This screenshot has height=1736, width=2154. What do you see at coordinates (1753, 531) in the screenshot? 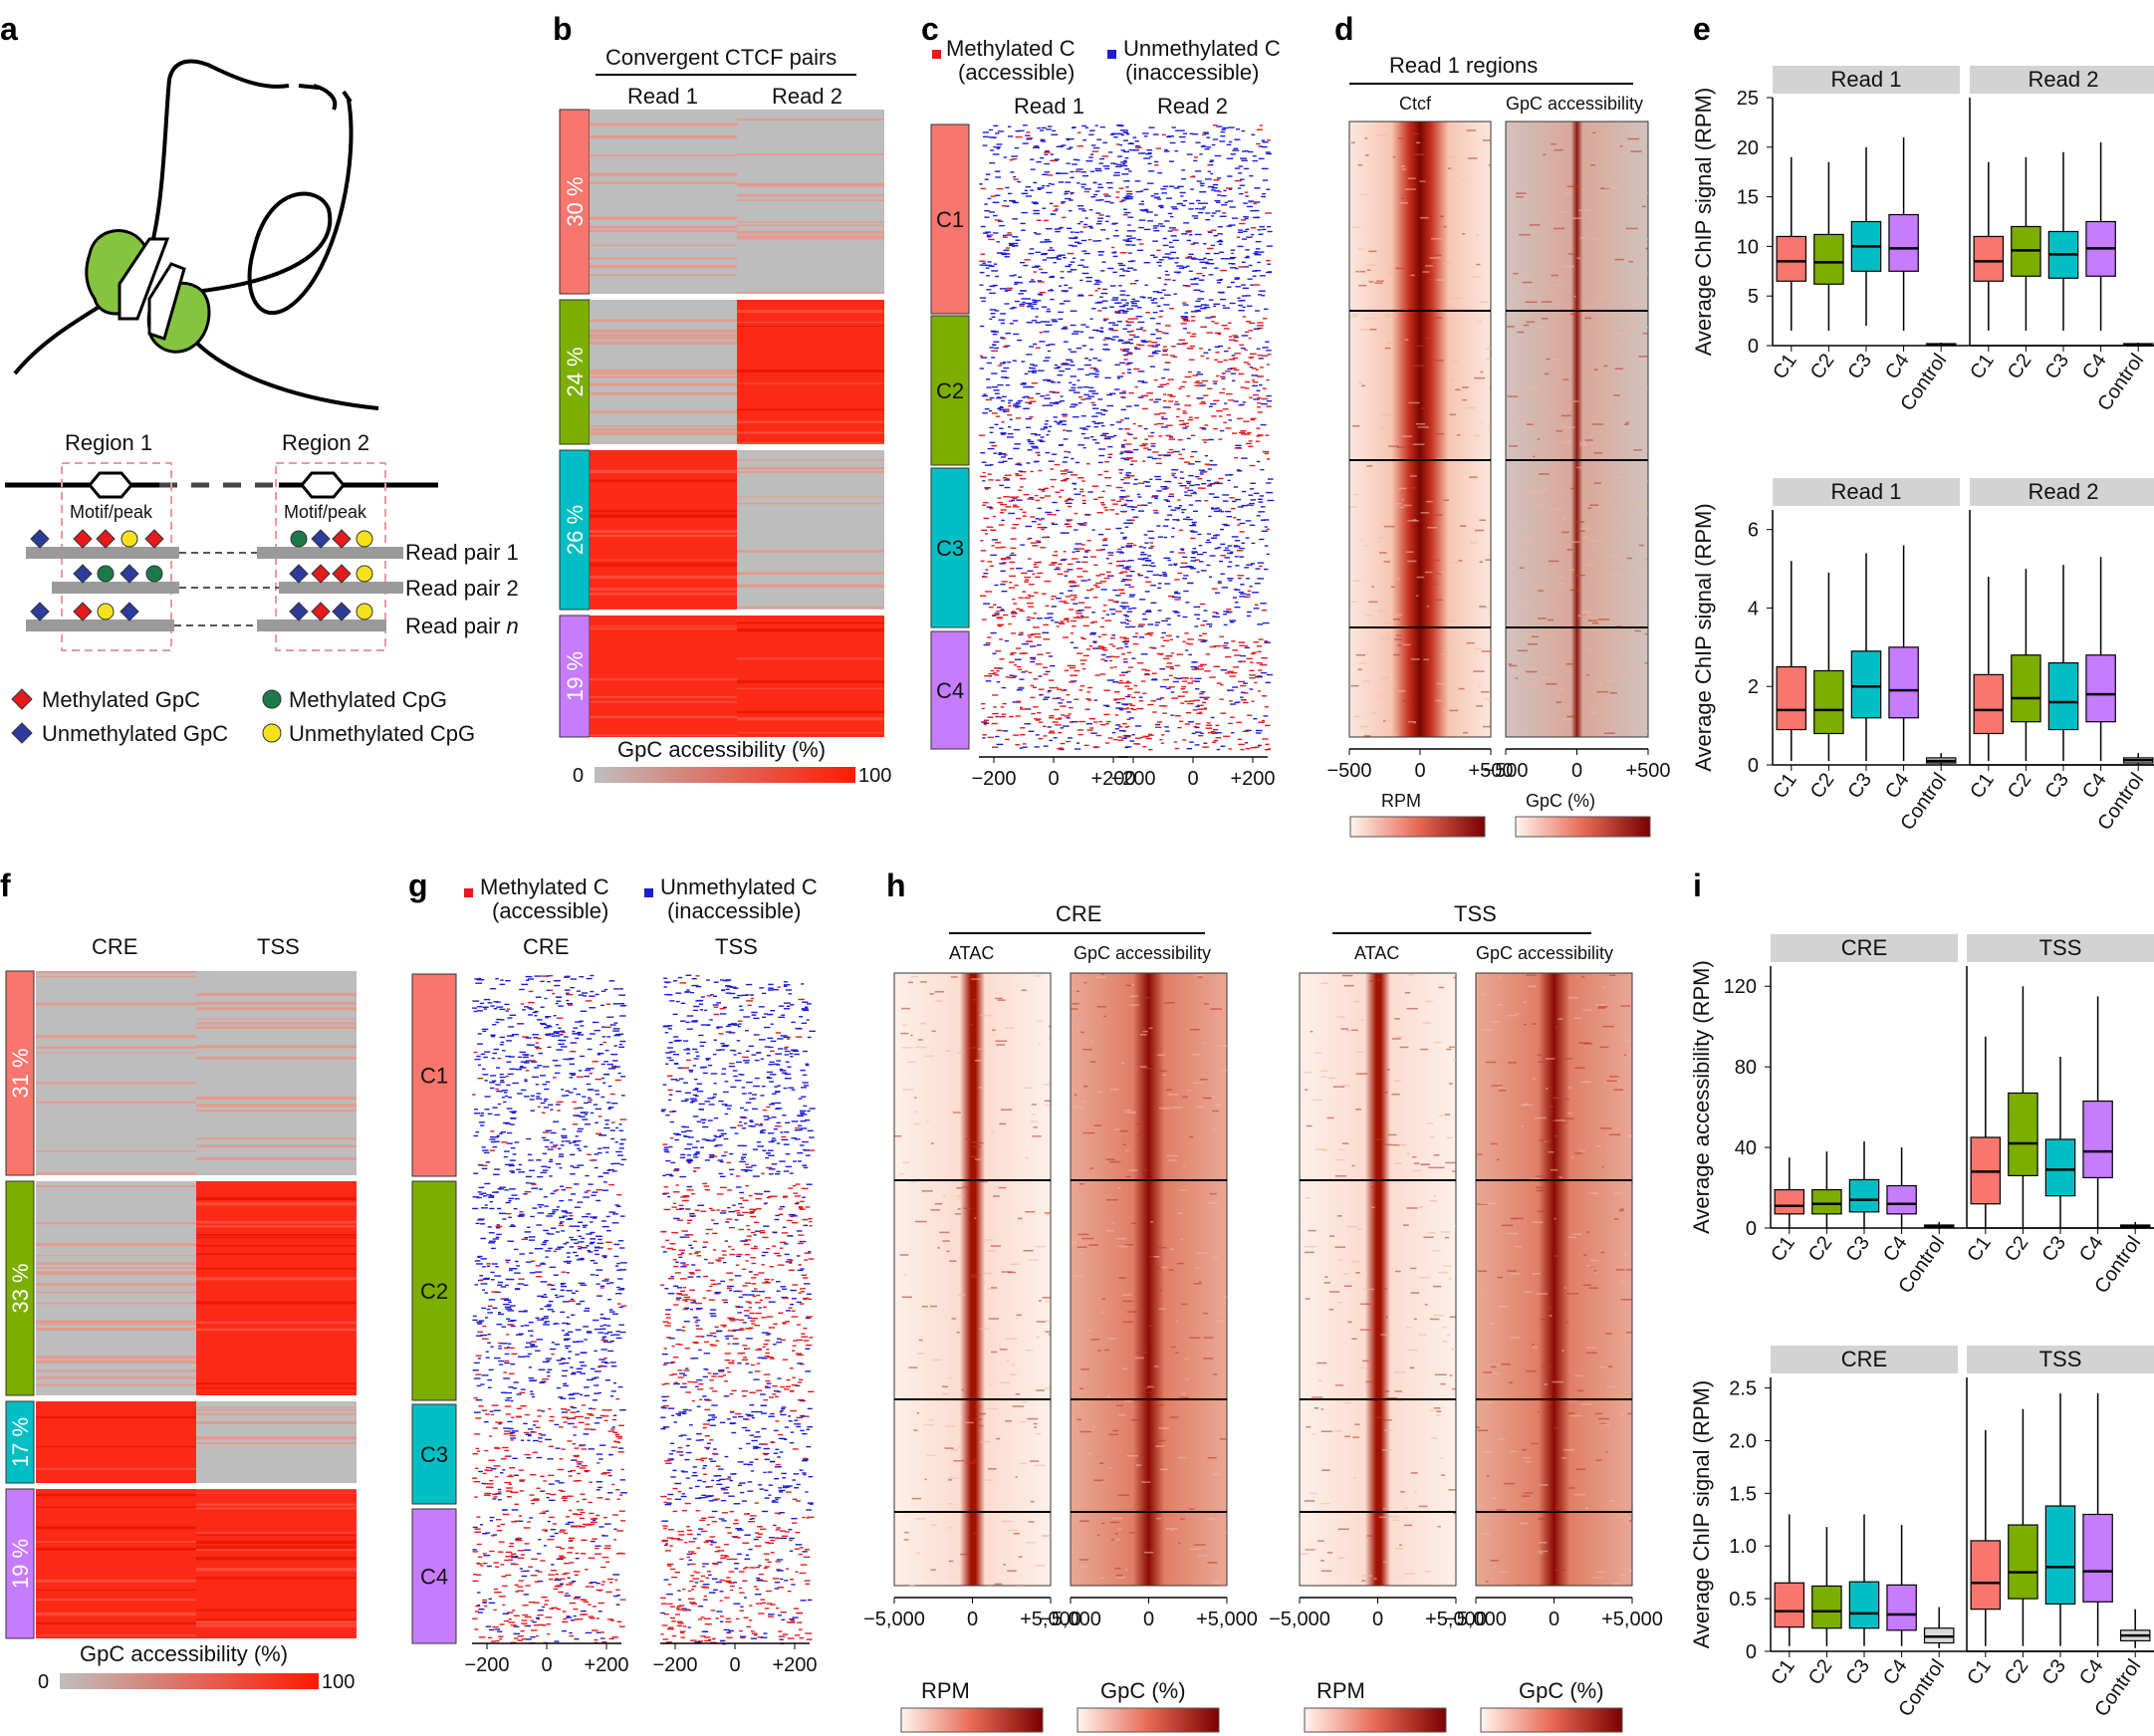
I see `panel_e.chart_data.1-ytick-label: 6` at bounding box center [1753, 531].